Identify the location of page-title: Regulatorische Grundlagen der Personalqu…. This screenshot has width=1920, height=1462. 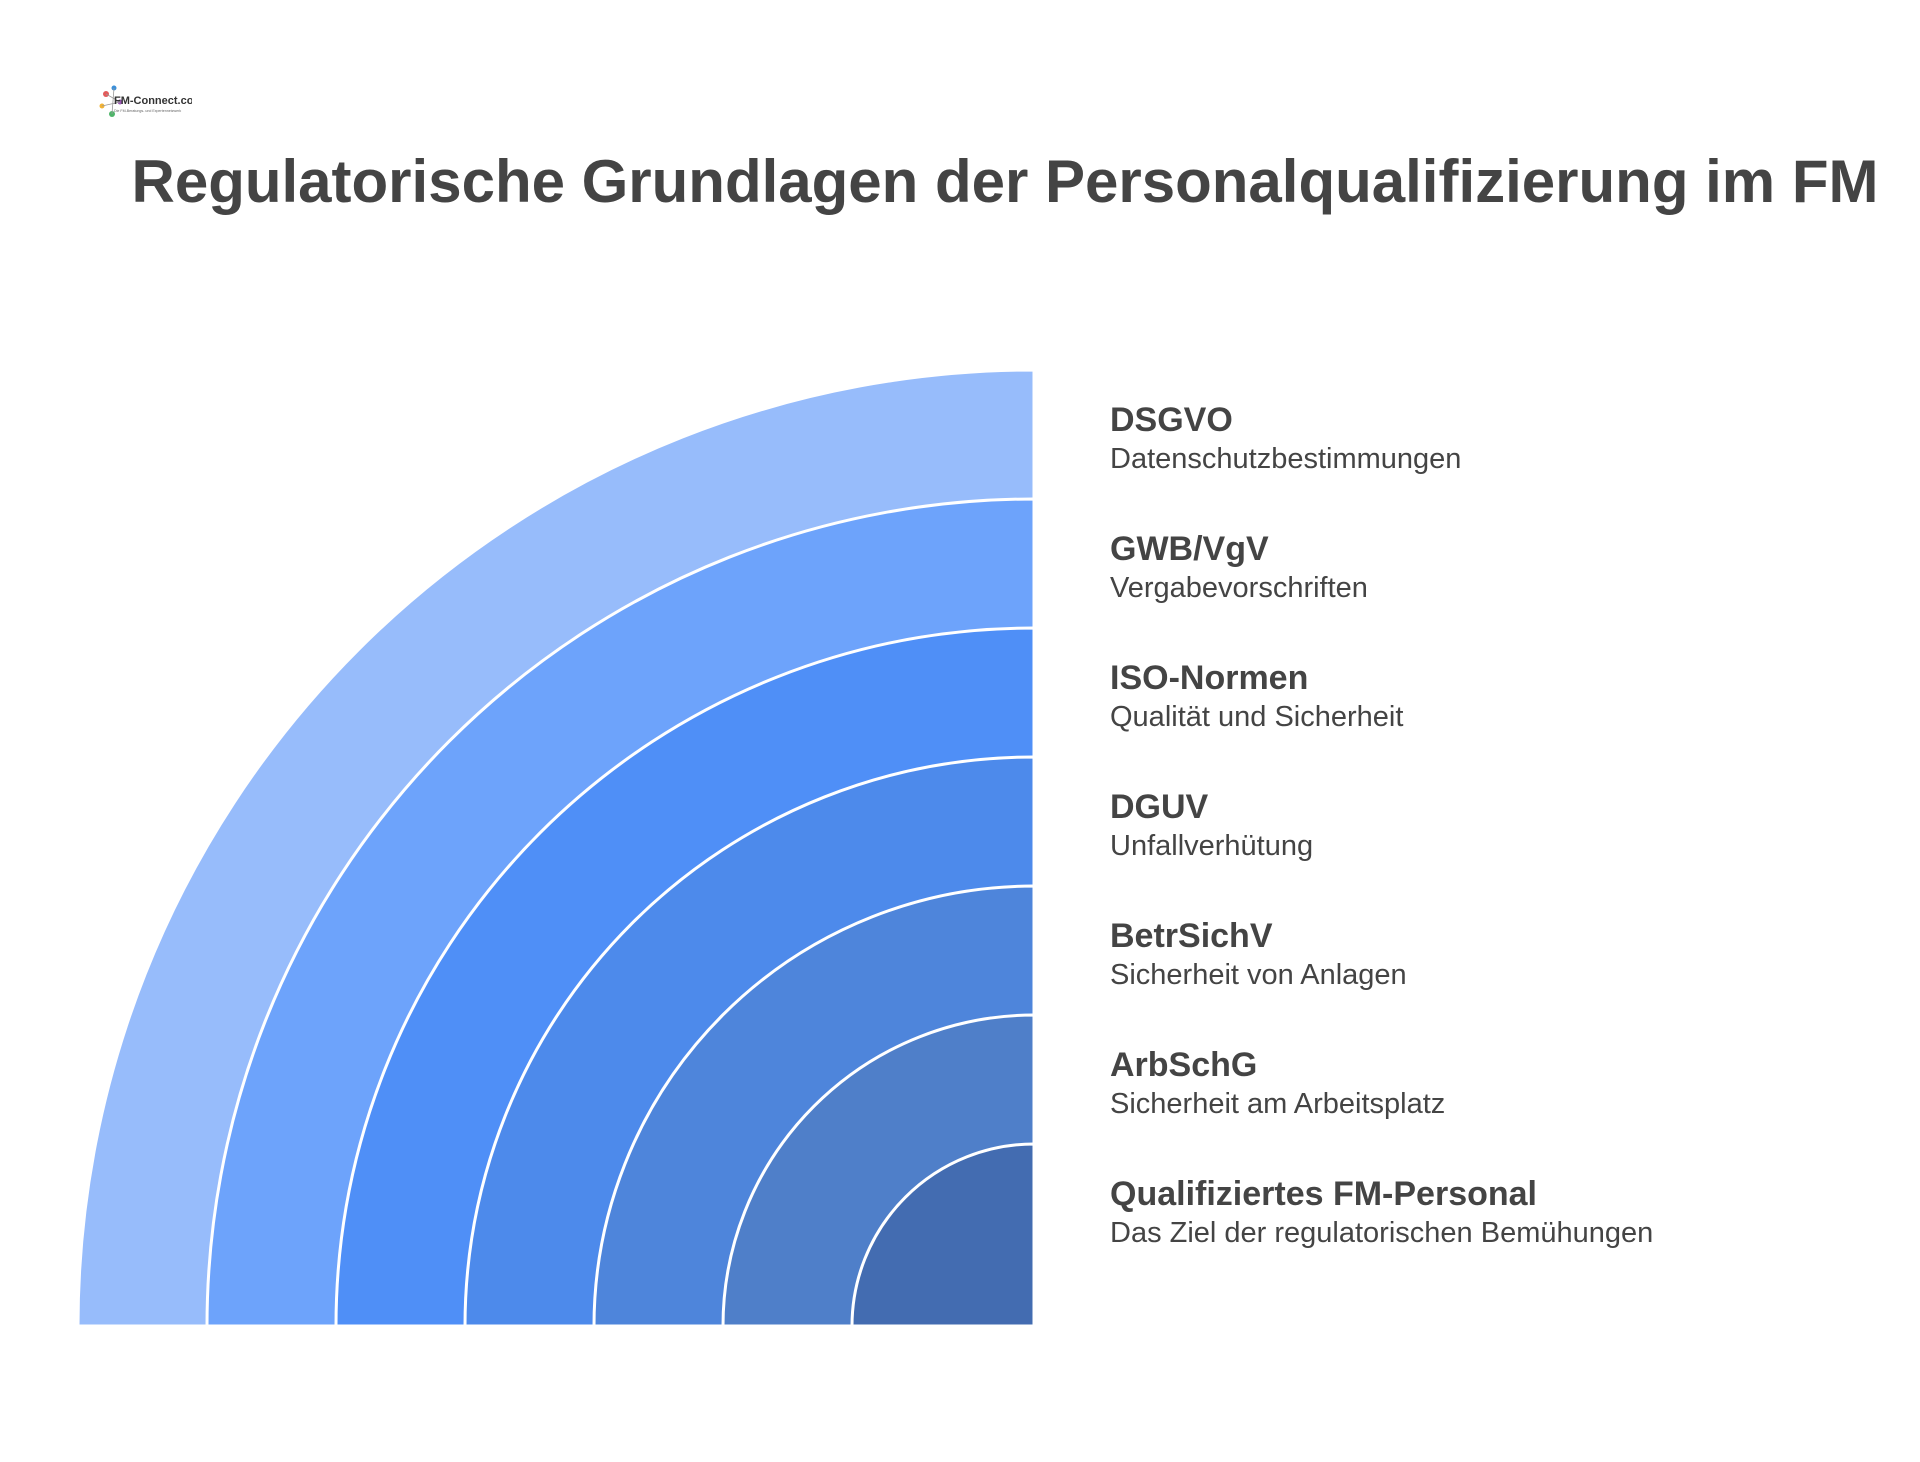
(1005, 181).